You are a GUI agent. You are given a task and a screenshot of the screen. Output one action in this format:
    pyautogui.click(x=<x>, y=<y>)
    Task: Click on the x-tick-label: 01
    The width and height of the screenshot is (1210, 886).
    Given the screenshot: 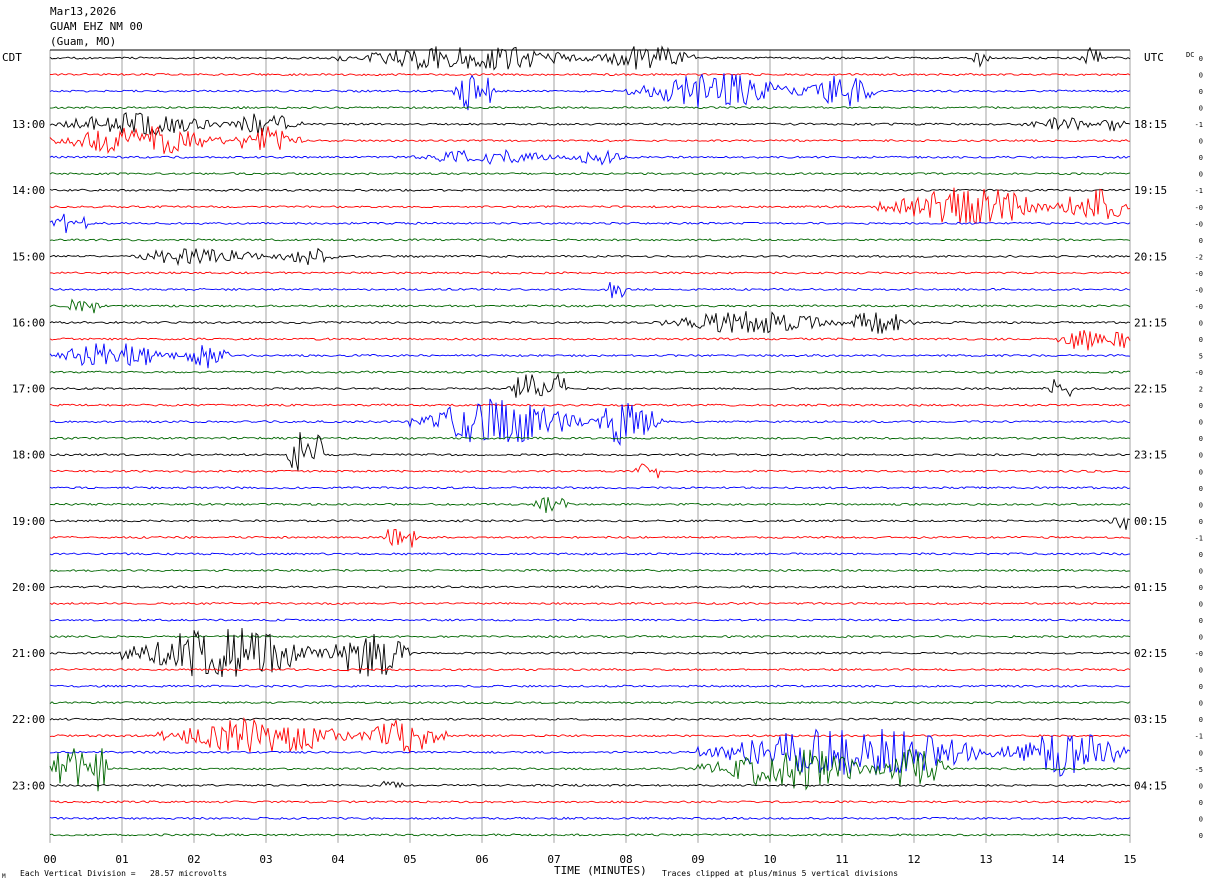 What is the action you would take?
    pyautogui.click(x=121, y=859)
    